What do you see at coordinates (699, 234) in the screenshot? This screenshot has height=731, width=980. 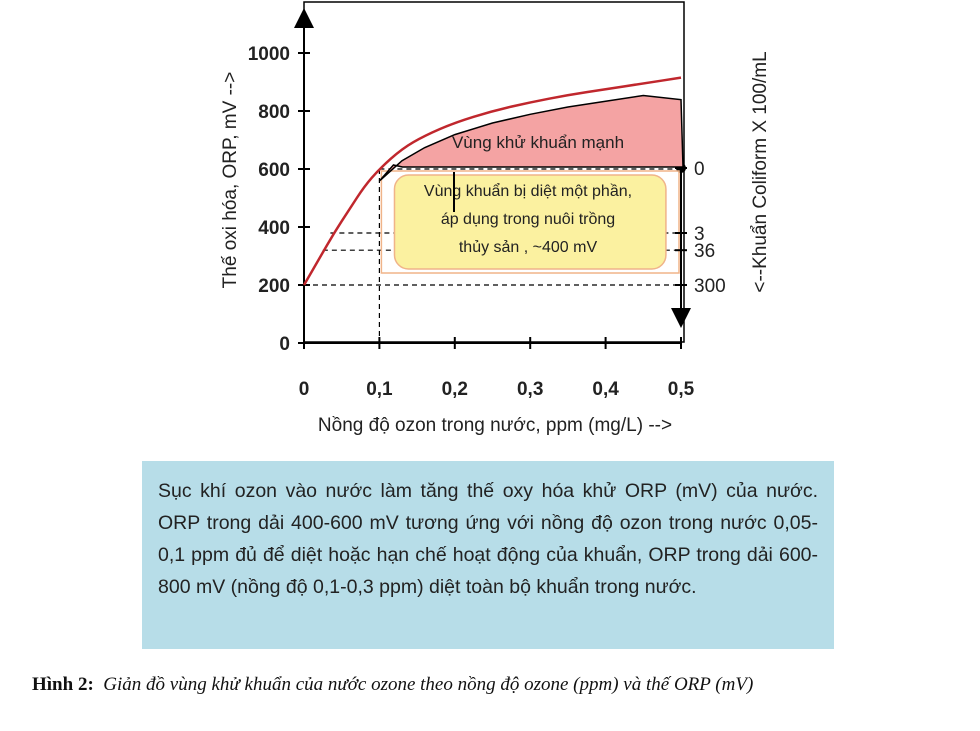 I see `y2-tick-label: 3` at bounding box center [699, 234].